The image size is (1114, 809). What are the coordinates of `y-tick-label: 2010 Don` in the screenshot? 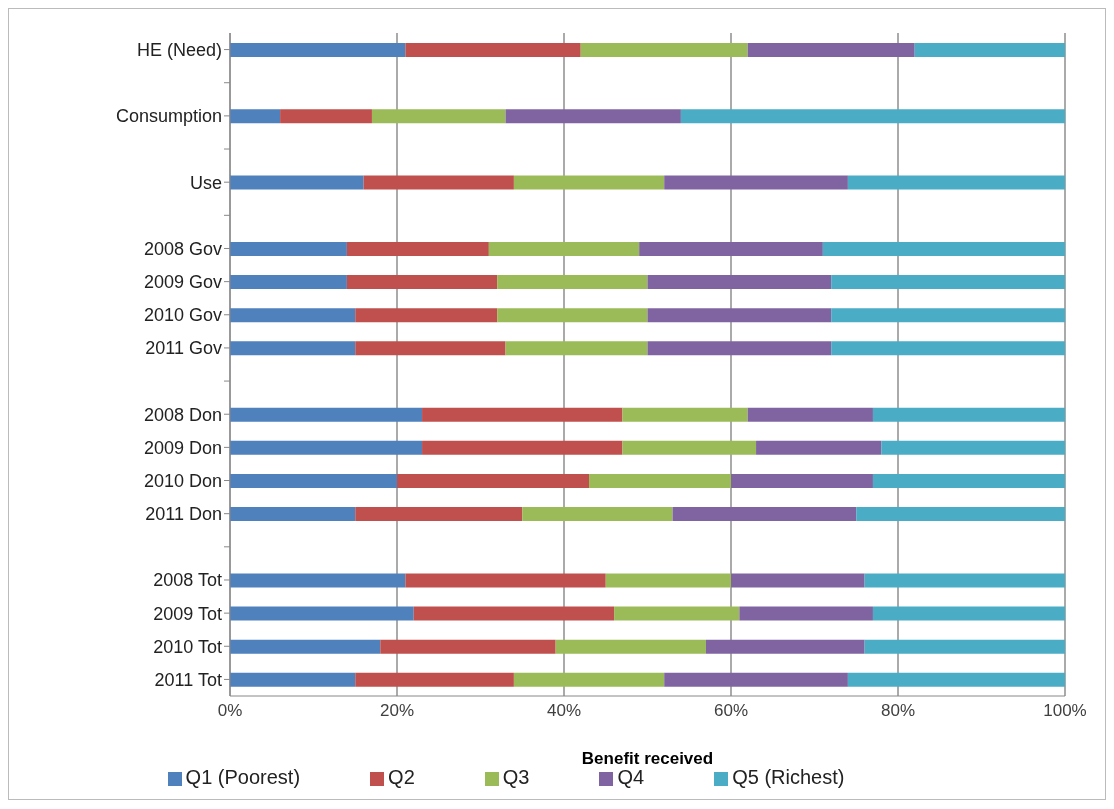 It's located at (182, 480).